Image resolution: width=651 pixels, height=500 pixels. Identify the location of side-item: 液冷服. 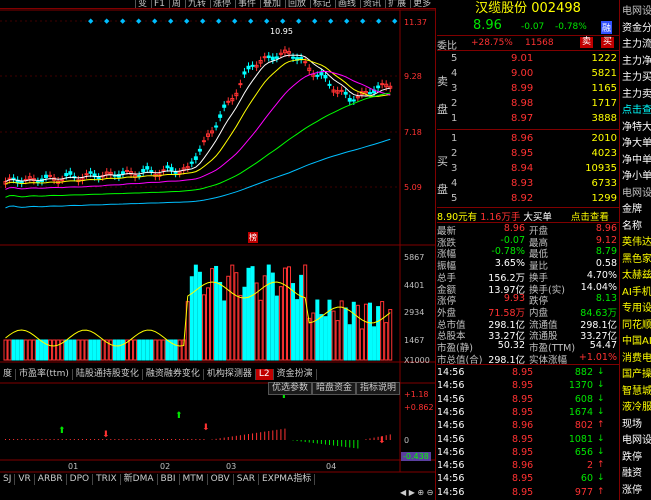
(636, 407).